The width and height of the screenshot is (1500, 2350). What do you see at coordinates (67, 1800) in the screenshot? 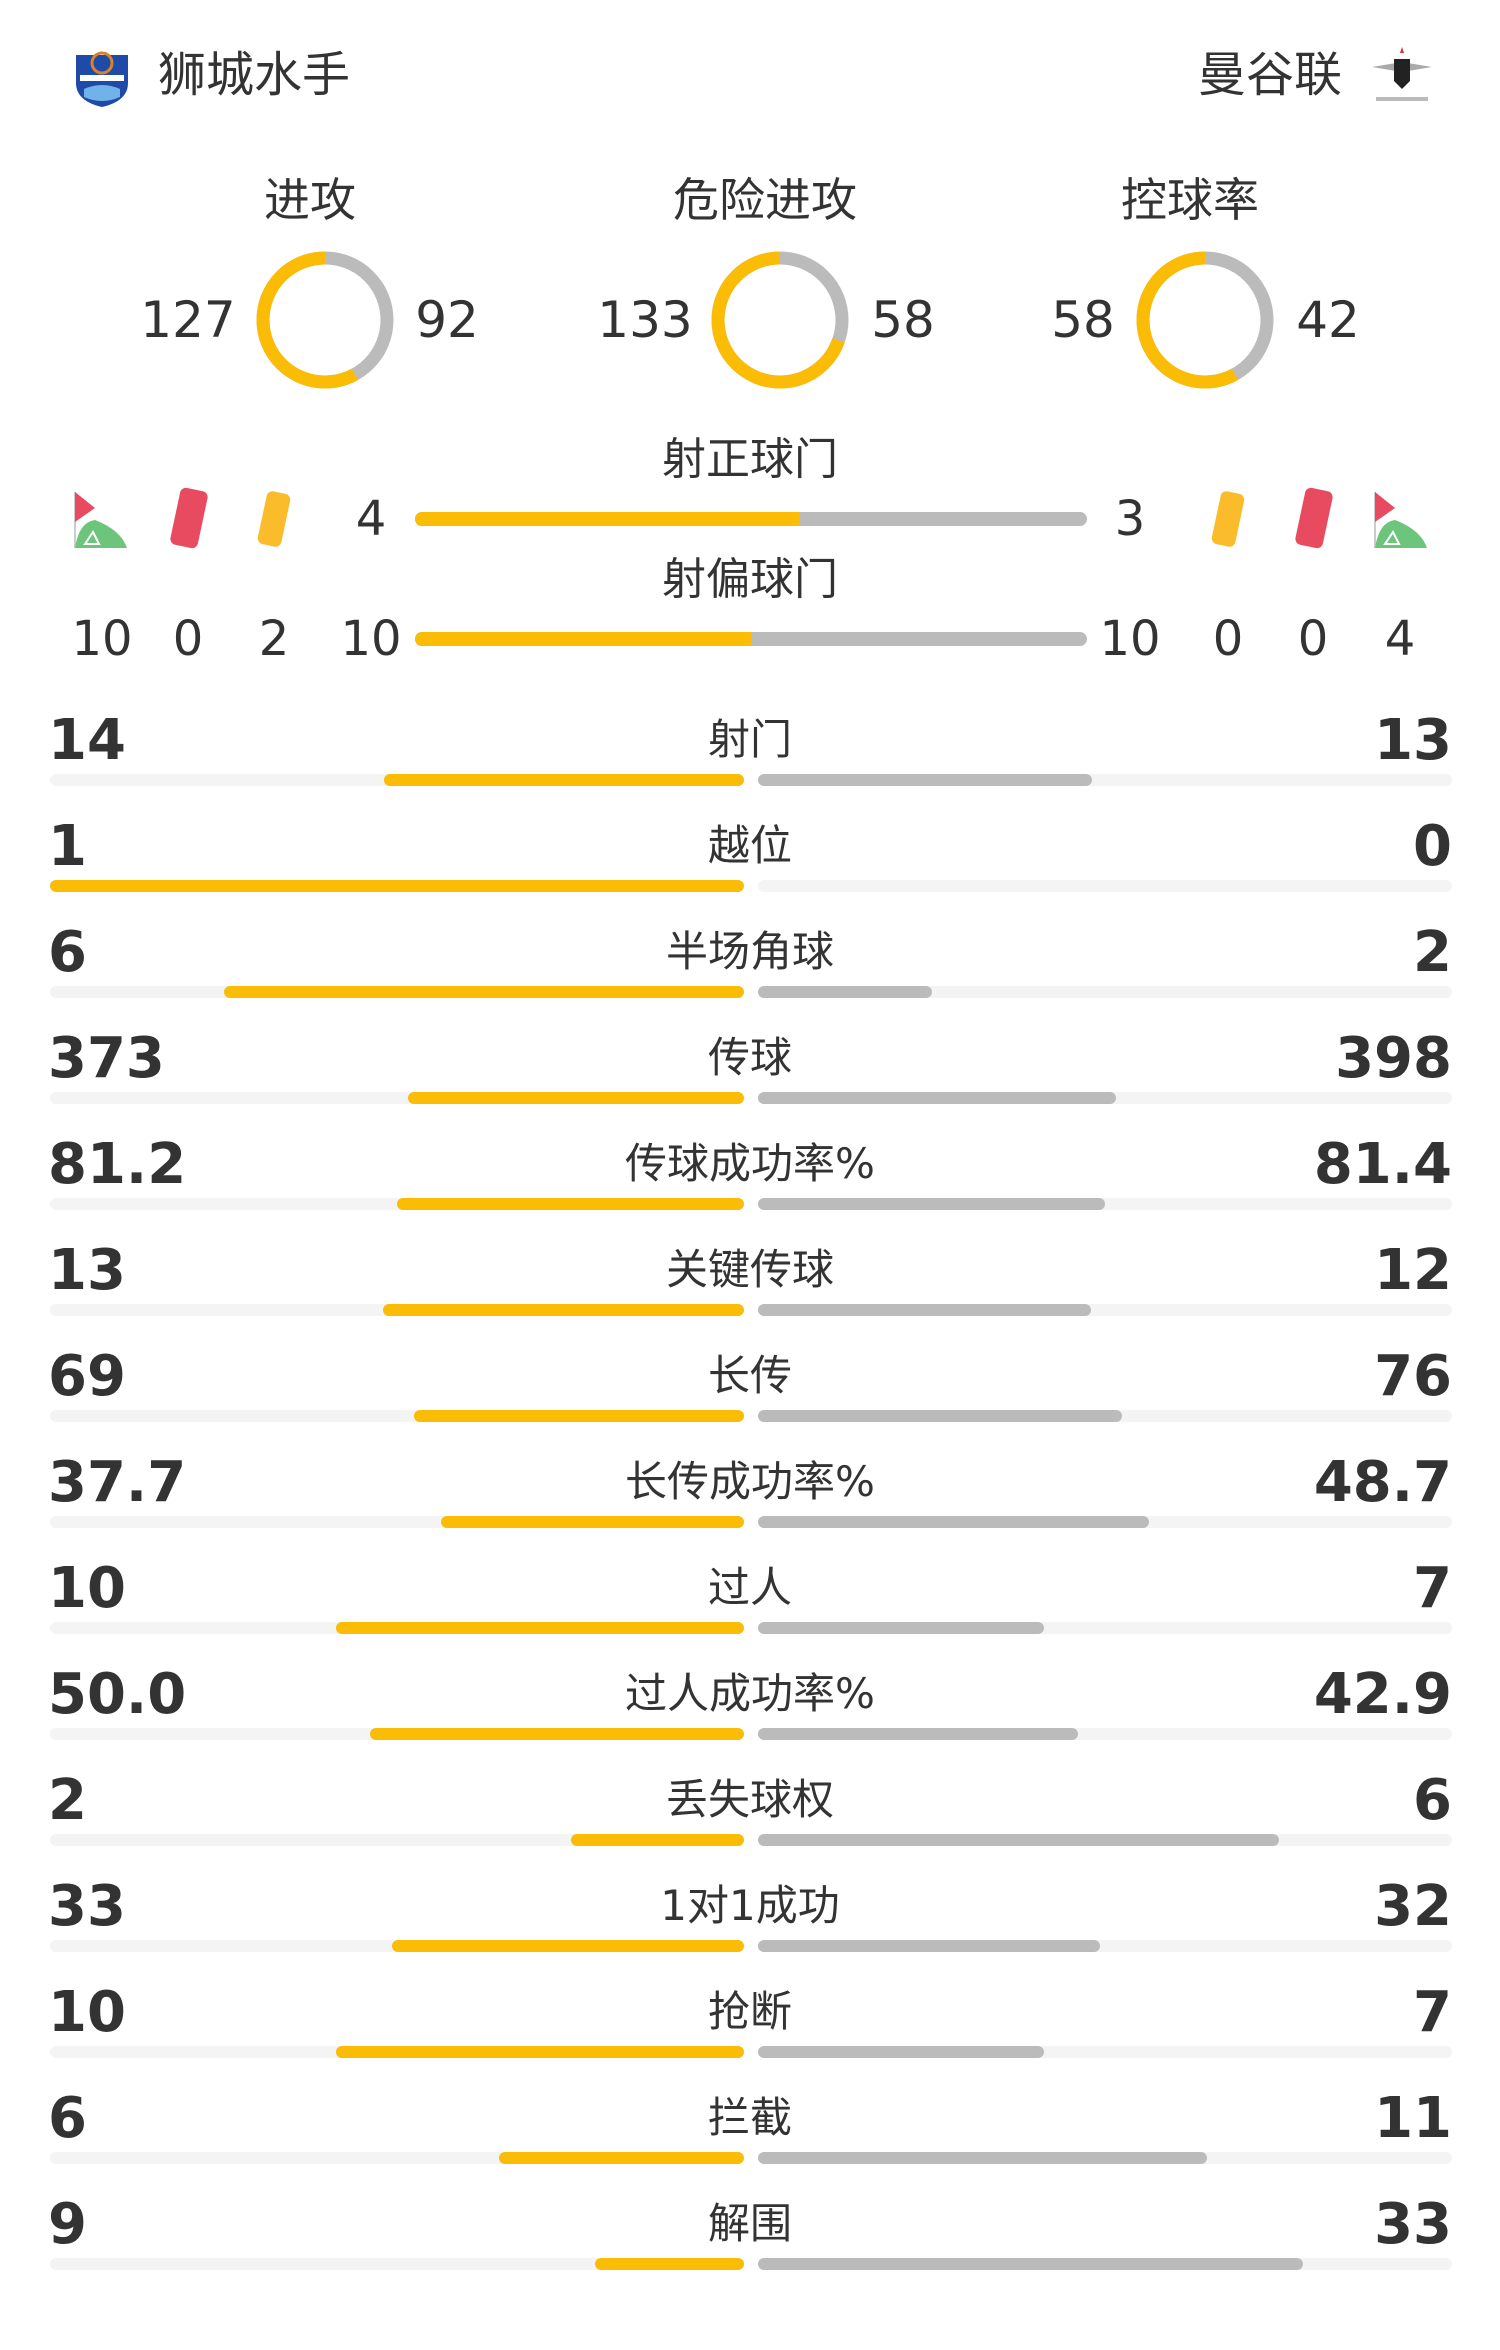
I see `stat-home-value: 2` at bounding box center [67, 1800].